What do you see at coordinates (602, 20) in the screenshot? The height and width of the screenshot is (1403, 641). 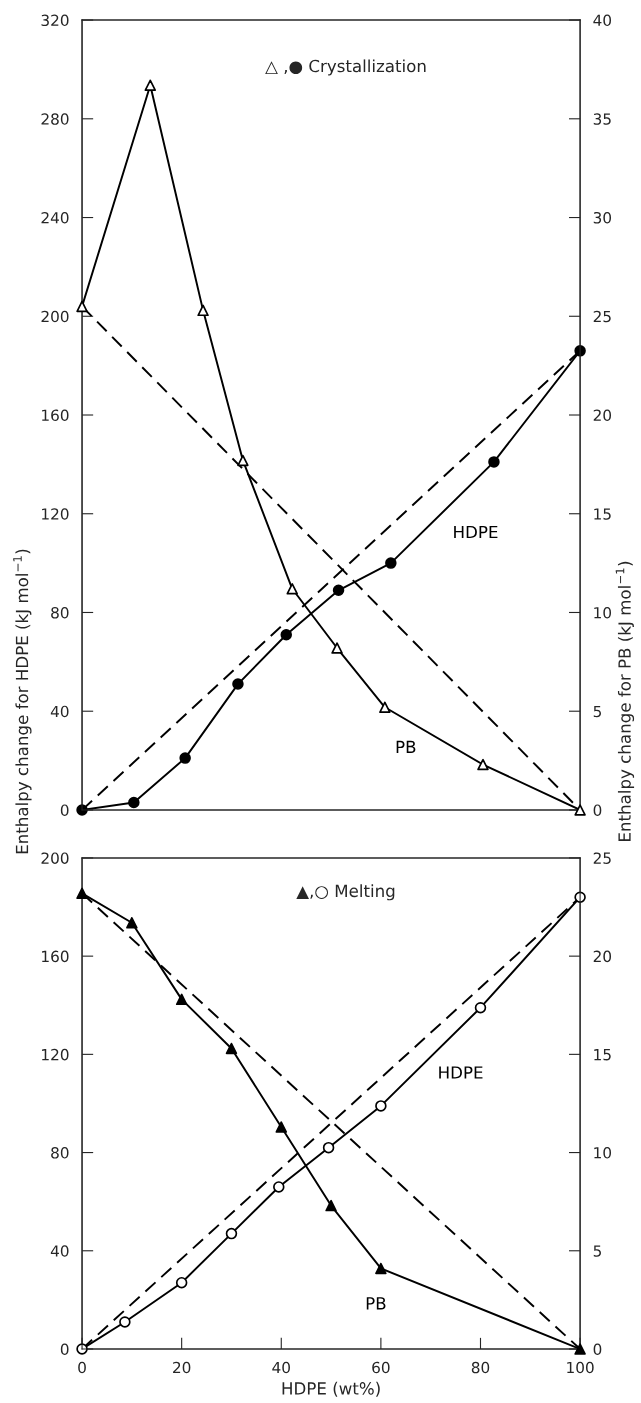 I see `y2-tick-label: 40` at bounding box center [602, 20].